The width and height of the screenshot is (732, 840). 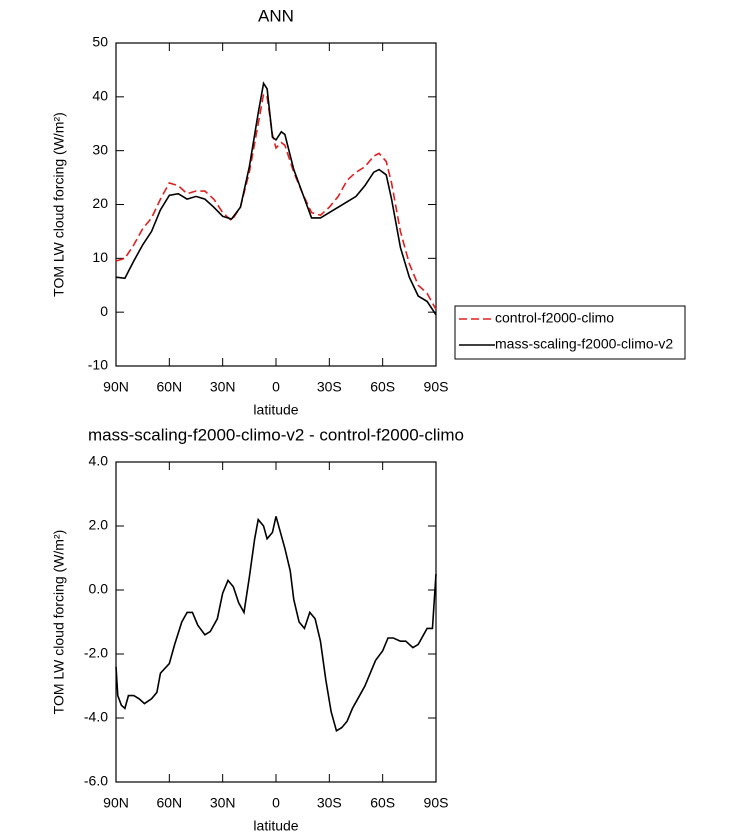 I want to click on y-tick-label: 10, so click(x=100, y=257).